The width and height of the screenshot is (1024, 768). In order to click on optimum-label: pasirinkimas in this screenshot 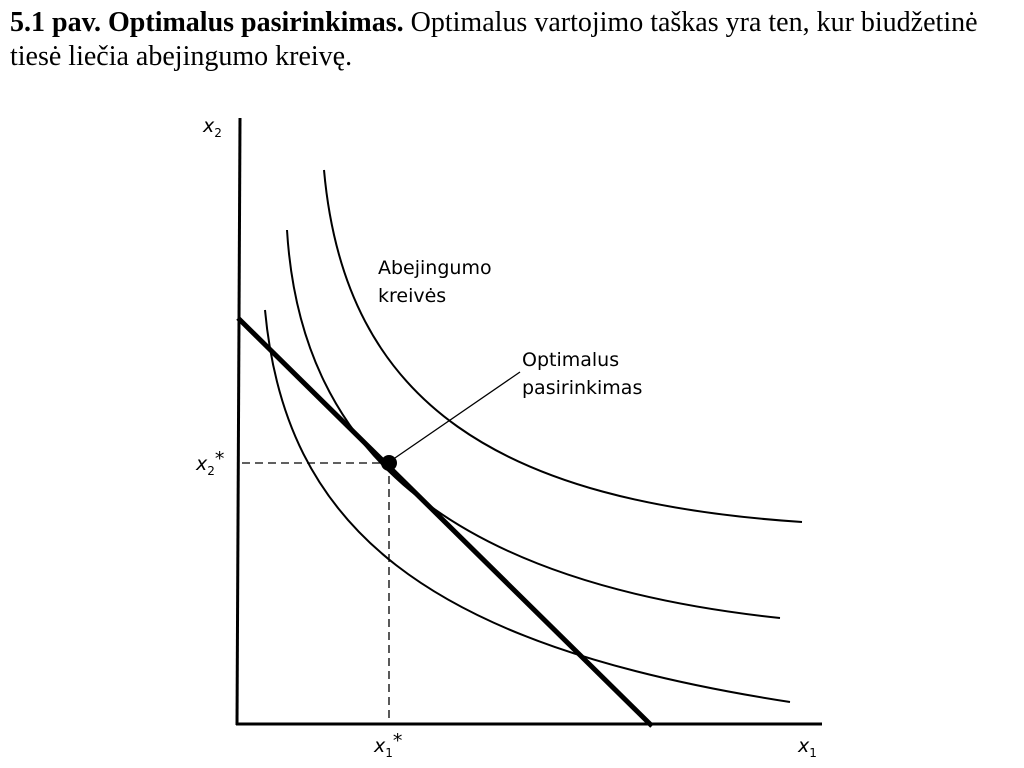, I will do `click(582, 388)`.